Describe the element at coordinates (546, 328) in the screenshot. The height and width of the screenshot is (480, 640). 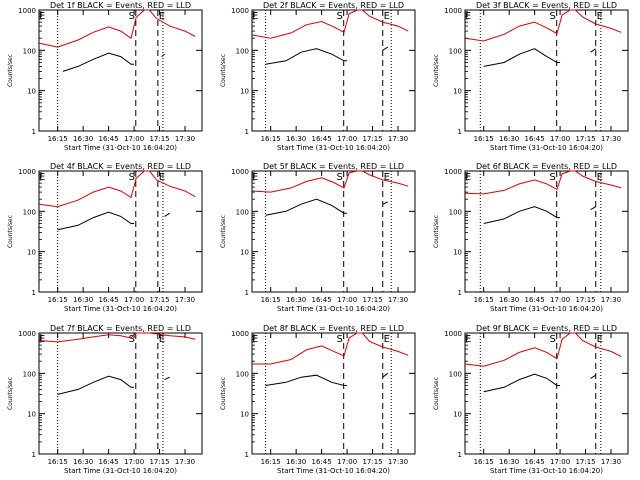
I see `panel-title: Det 9f BLACK = Events, RED = LLD` at that location.